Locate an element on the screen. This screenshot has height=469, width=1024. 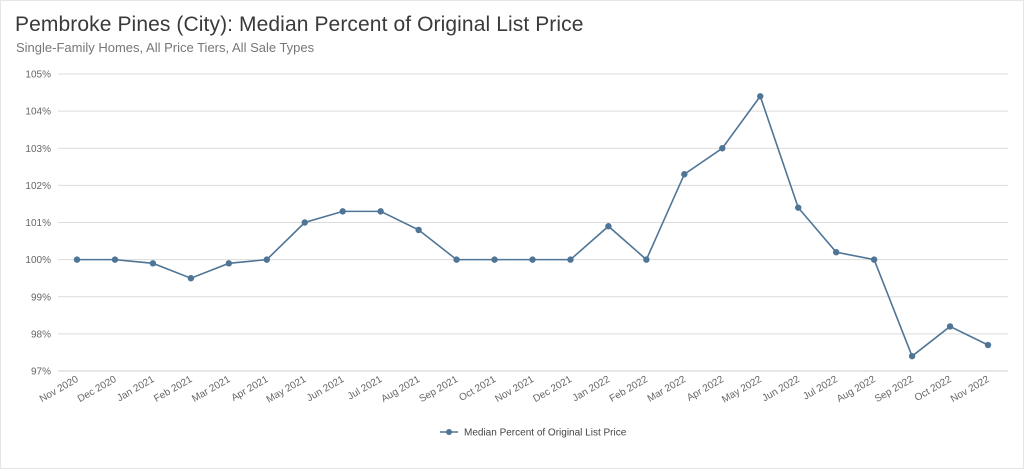
y-tick-label: 98% is located at coordinates (41, 334).